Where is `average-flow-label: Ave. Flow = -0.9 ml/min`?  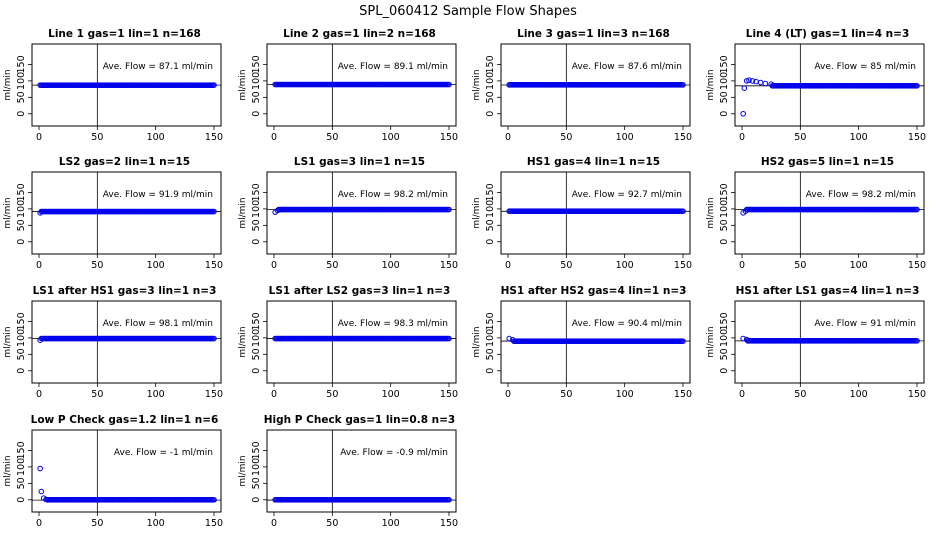
average-flow-label: Ave. Flow = -0.9 ml/min is located at coordinates (394, 453).